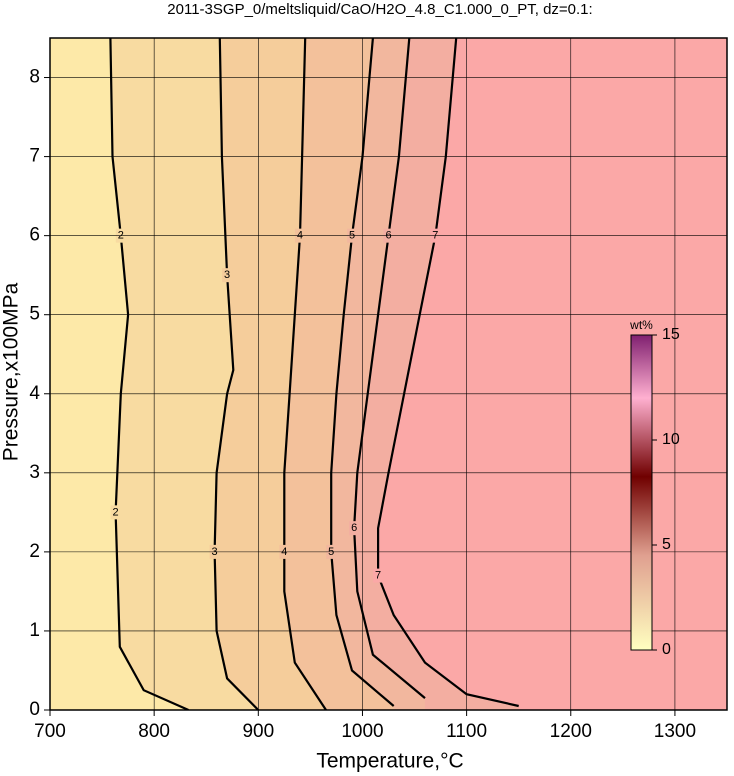 This screenshot has height=776, width=734. What do you see at coordinates (34, 551) in the screenshot?
I see `y-tick-label: 2` at bounding box center [34, 551].